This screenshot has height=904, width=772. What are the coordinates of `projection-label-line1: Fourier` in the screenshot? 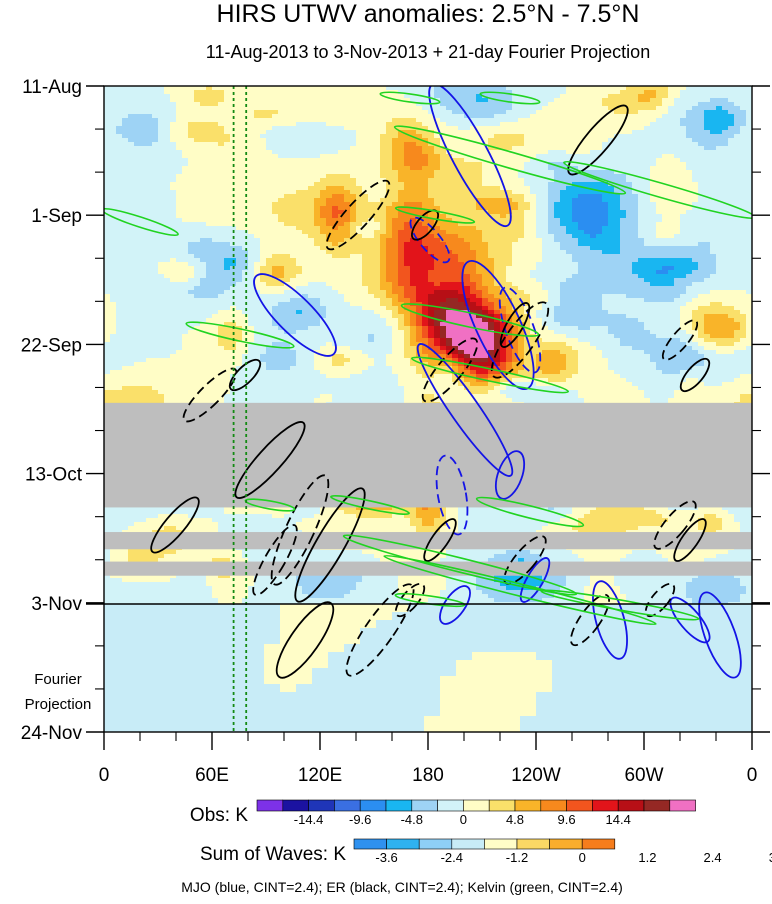 It's located at (58, 679).